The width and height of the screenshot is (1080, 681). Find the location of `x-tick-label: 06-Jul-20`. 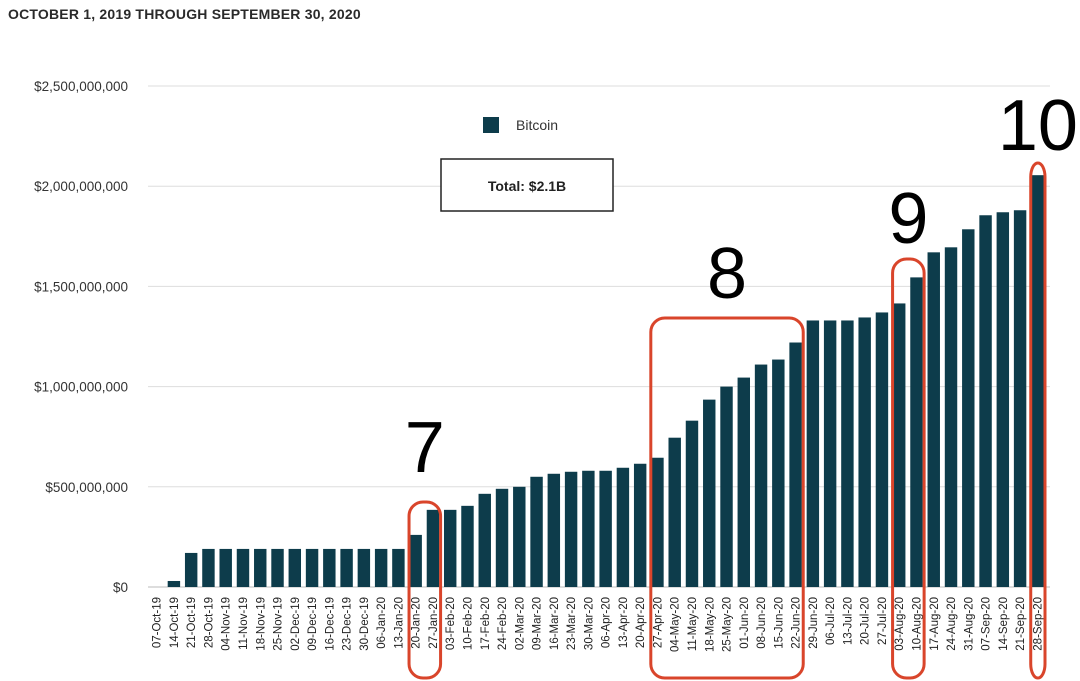

x-tick-label: 06-Jul-20 is located at coordinates (831, 621).